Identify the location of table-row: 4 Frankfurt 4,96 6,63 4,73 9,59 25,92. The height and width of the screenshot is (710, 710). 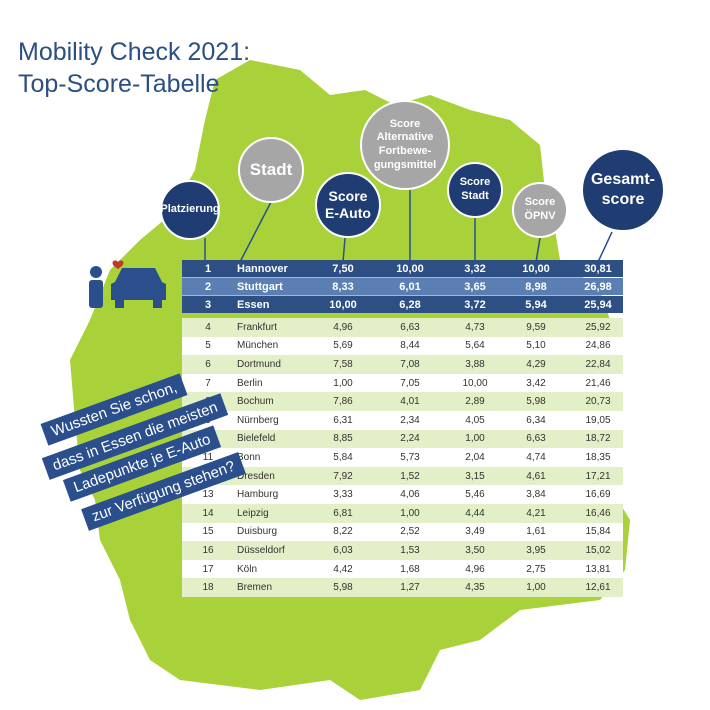
(402, 327).